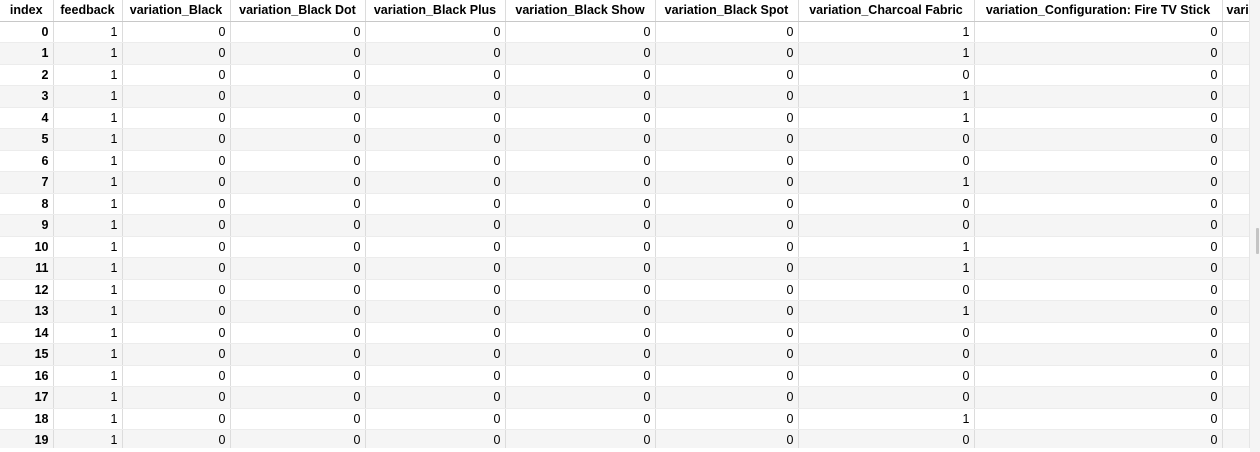  I want to click on column-header: variation_Configuration: Fire TV Stick, so click(1098, 11).